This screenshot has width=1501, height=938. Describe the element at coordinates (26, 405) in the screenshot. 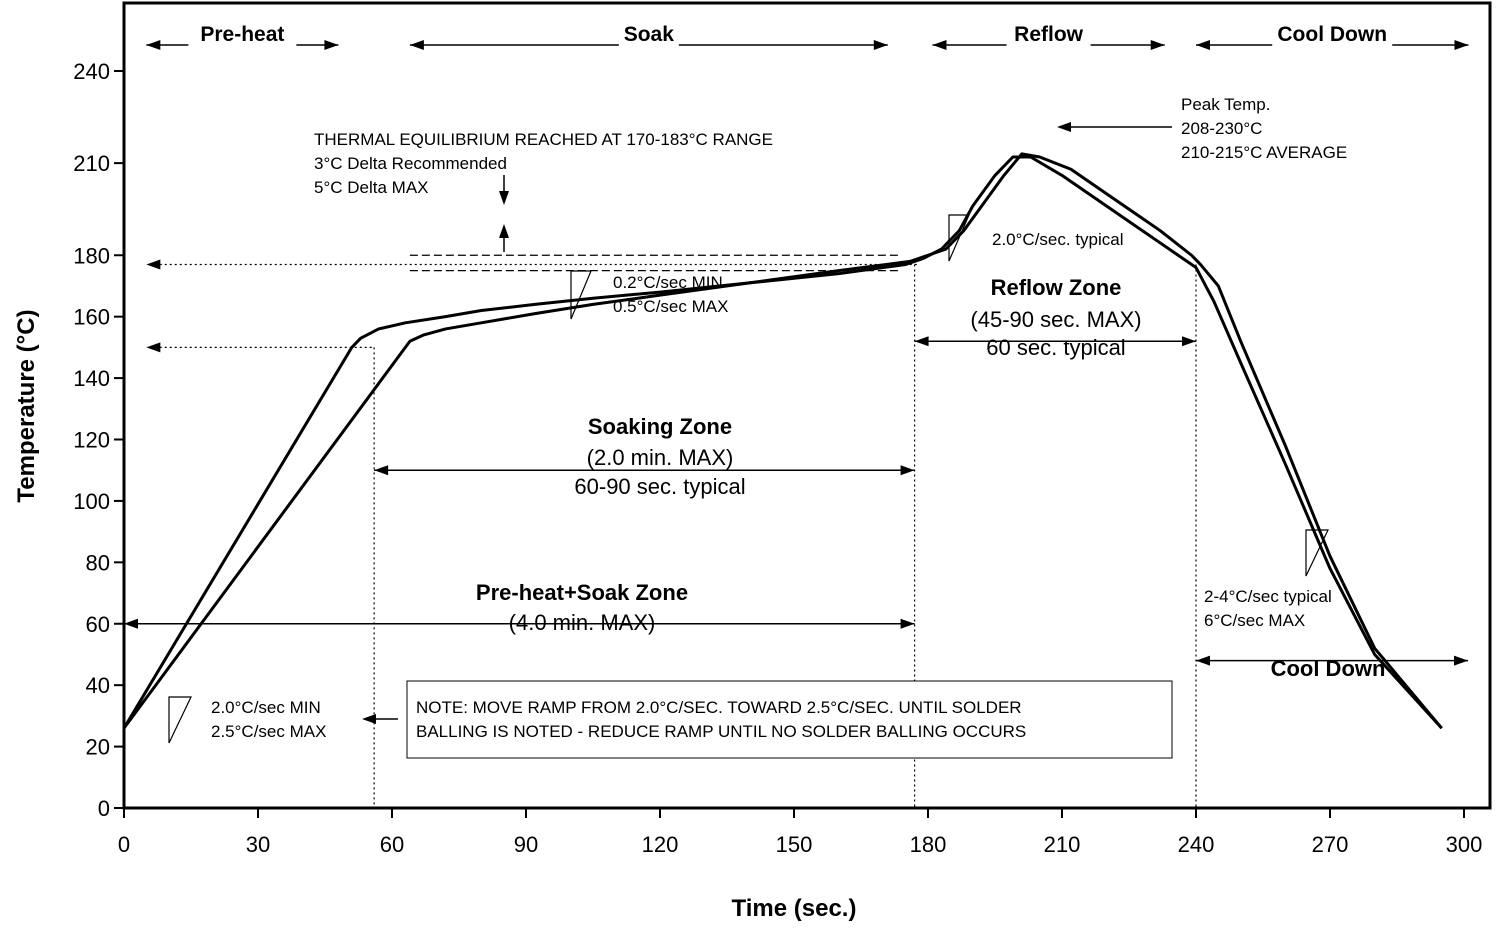

I see `y-axis-title: Temperature (°C)` at that location.